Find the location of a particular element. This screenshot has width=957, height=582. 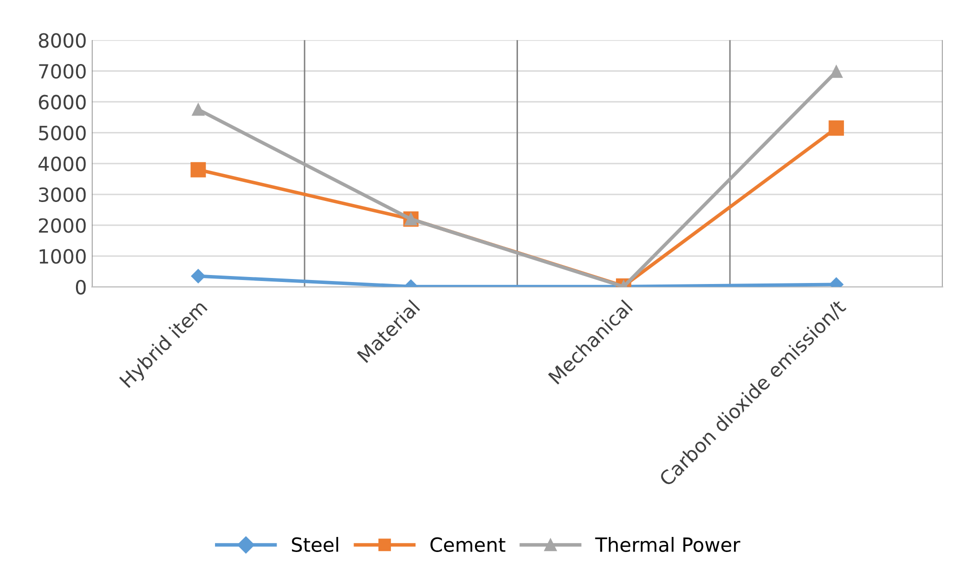

legend-label: Steel is located at coordinates (315, 544).